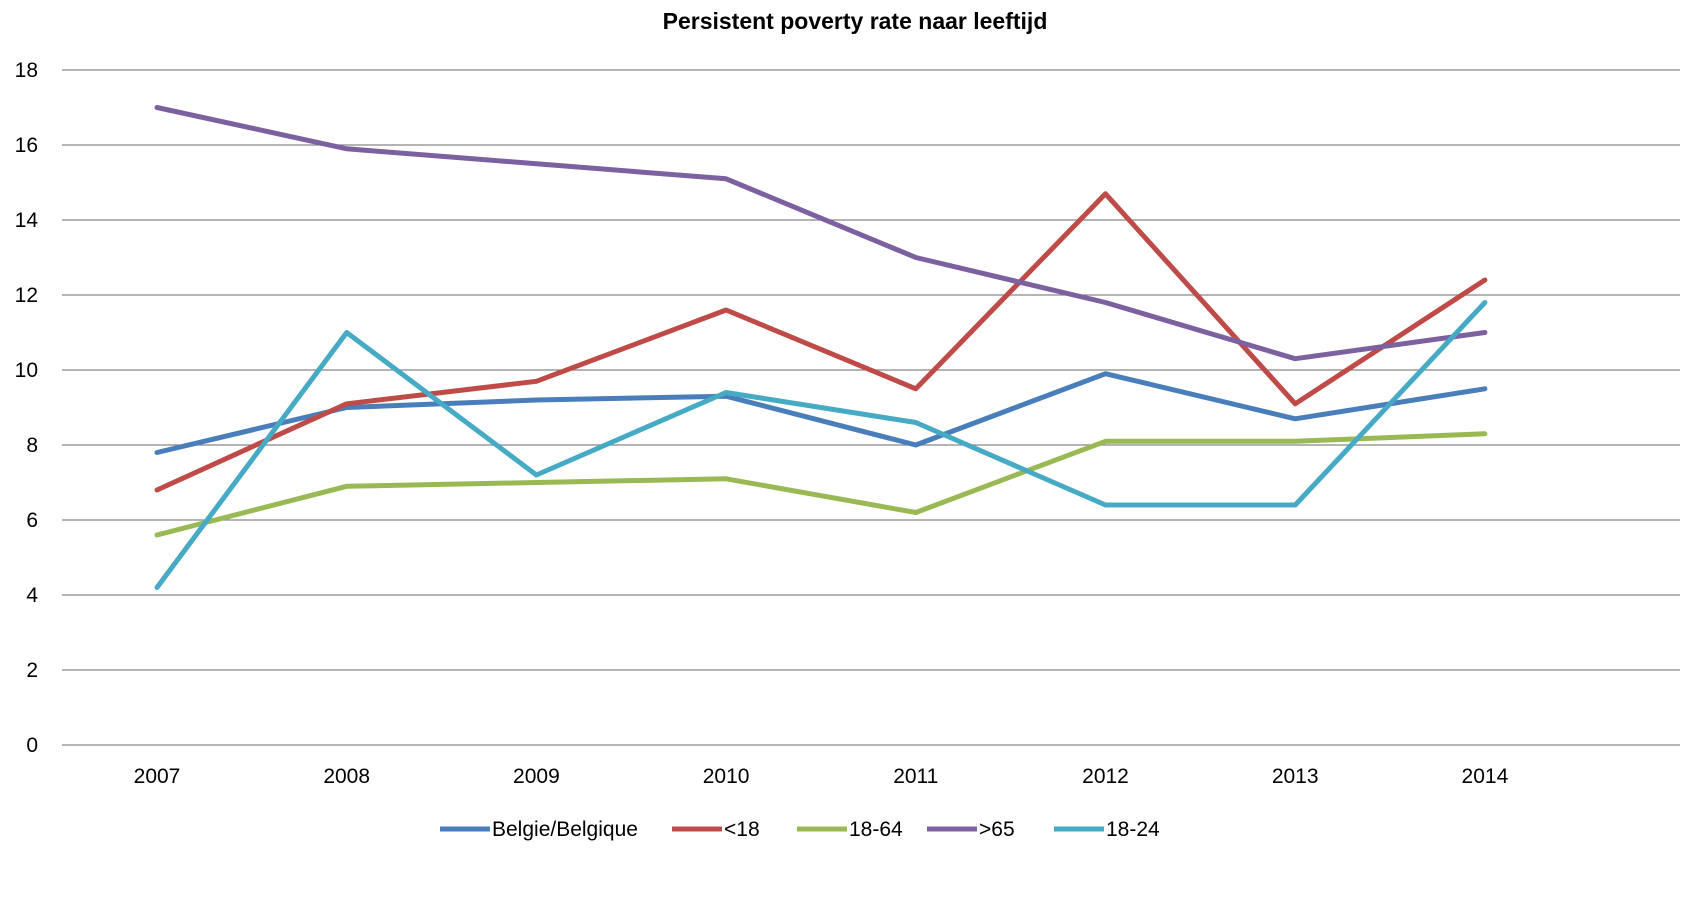 This screenshot has height=906, width=1690. I want to click on legend-label: <18, so click(742, 829).